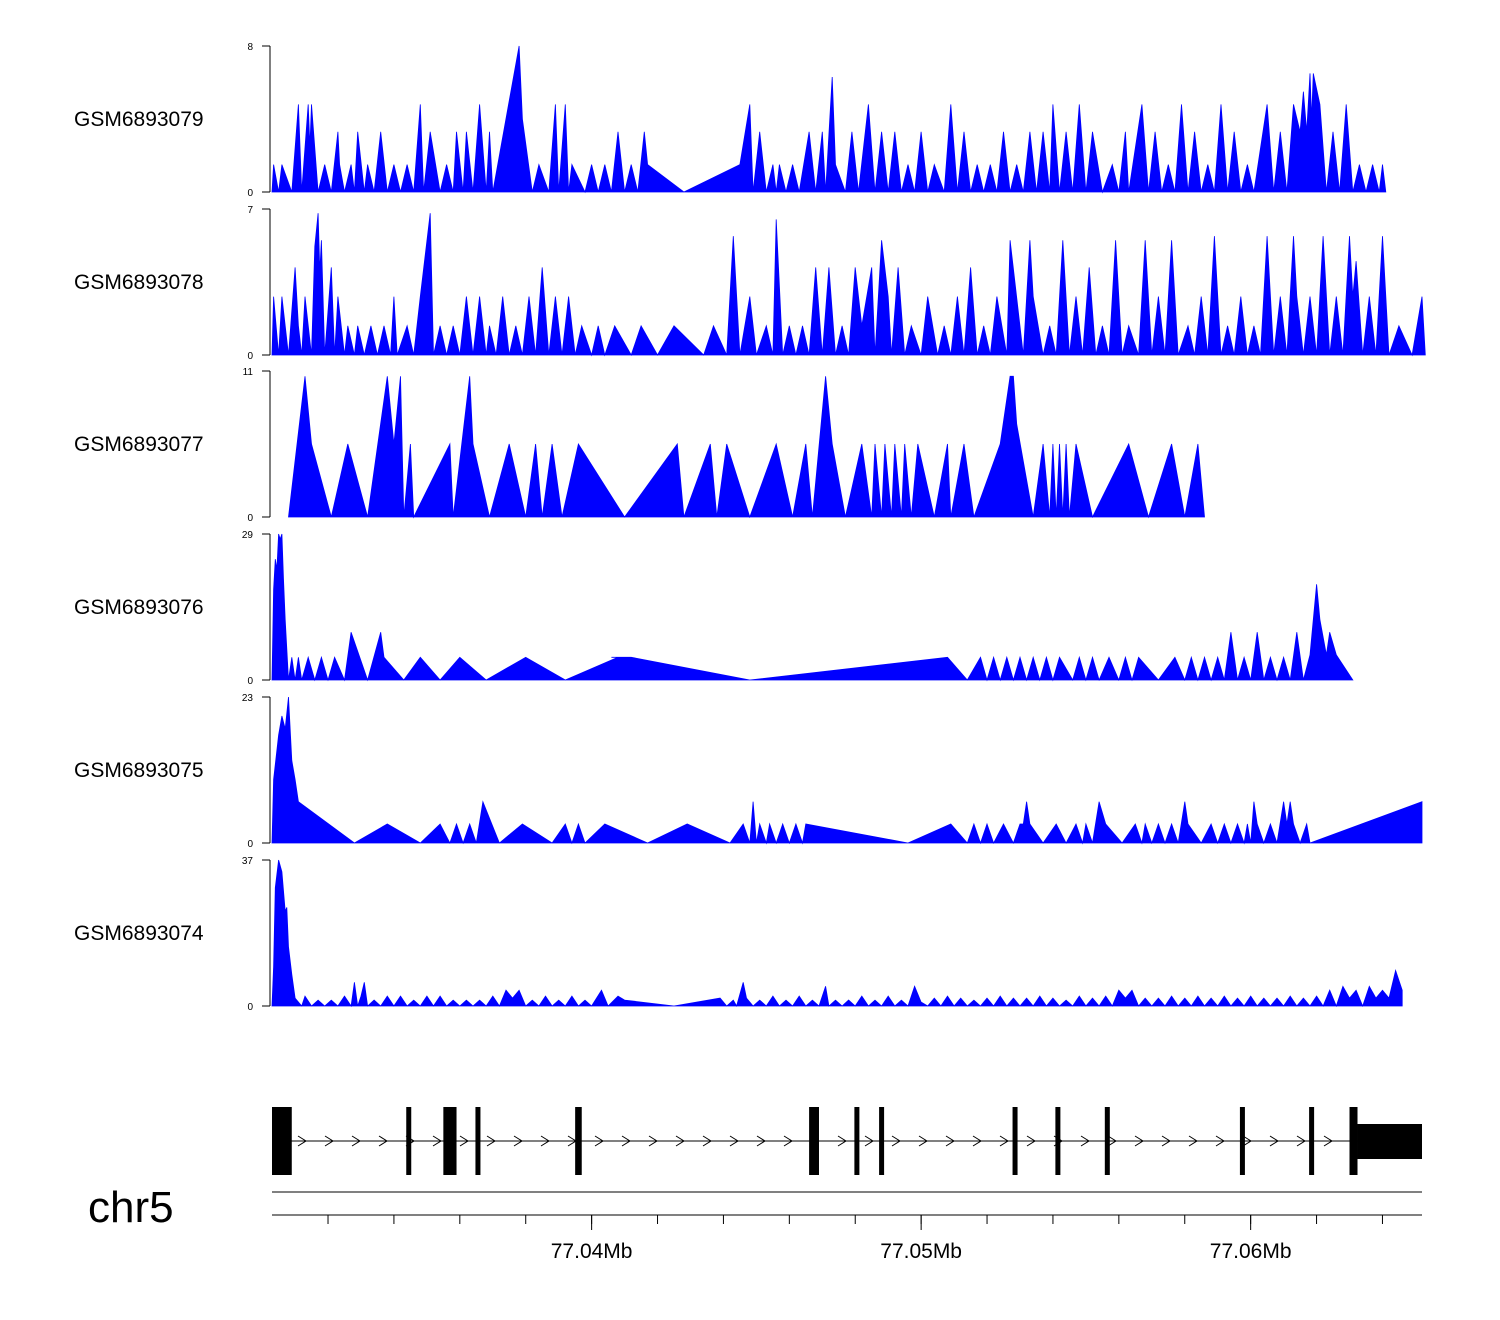 The image size is (1500, 1320). I want to click on track-label: GSM6893078, so click(139, 282).